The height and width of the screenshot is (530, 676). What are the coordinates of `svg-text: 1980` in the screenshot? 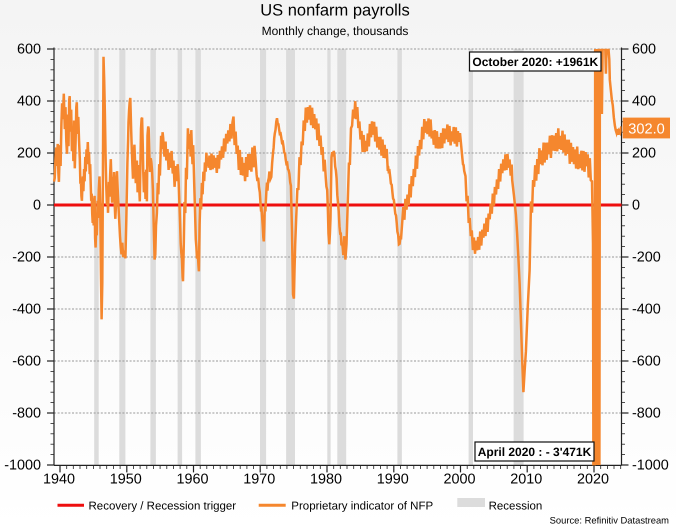 It's located at (326, 480).